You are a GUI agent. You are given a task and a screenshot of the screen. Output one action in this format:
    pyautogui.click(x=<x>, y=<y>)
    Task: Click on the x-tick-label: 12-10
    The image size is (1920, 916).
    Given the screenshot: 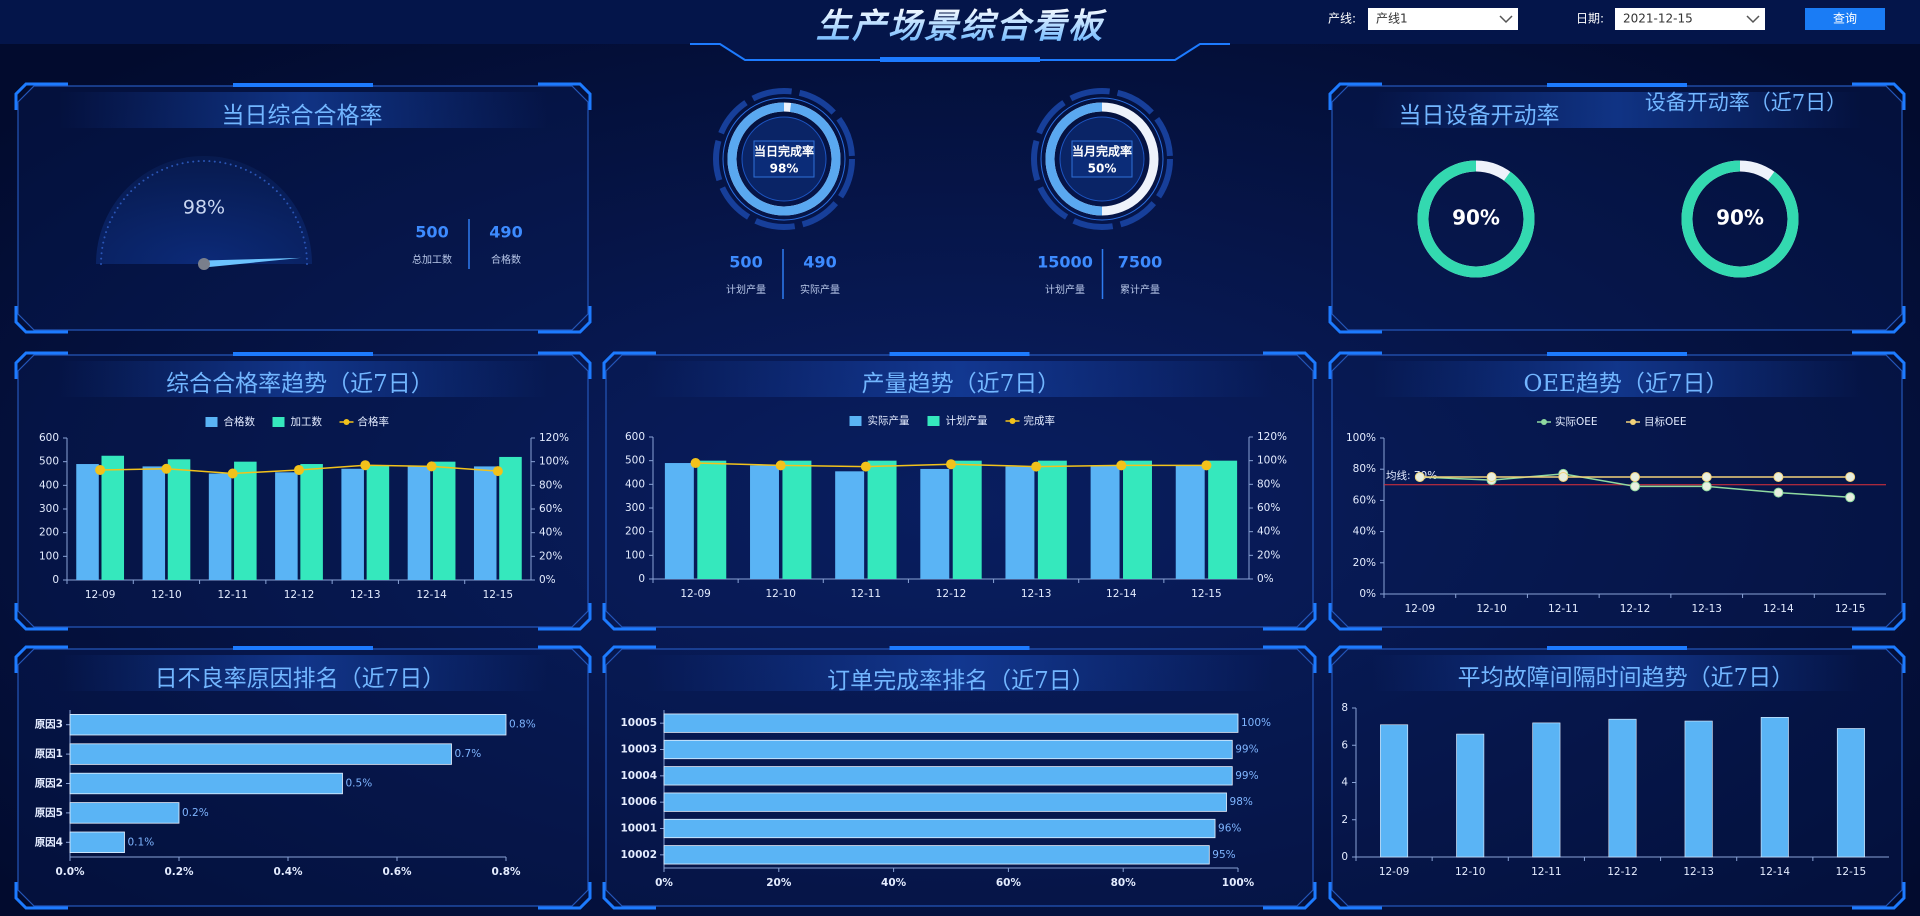 What is the action you would take?
    pyautogui.click(x=780, y=594)
    